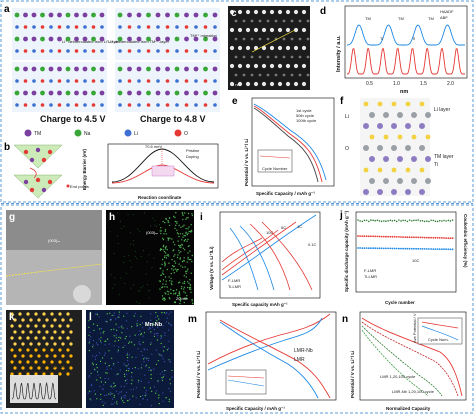 This screenshot has height=415, width=474. What do you see at coordinates (90, 317) in the screenshot?
I see `panel-letter-l: l` at bounding box center [90, 317].